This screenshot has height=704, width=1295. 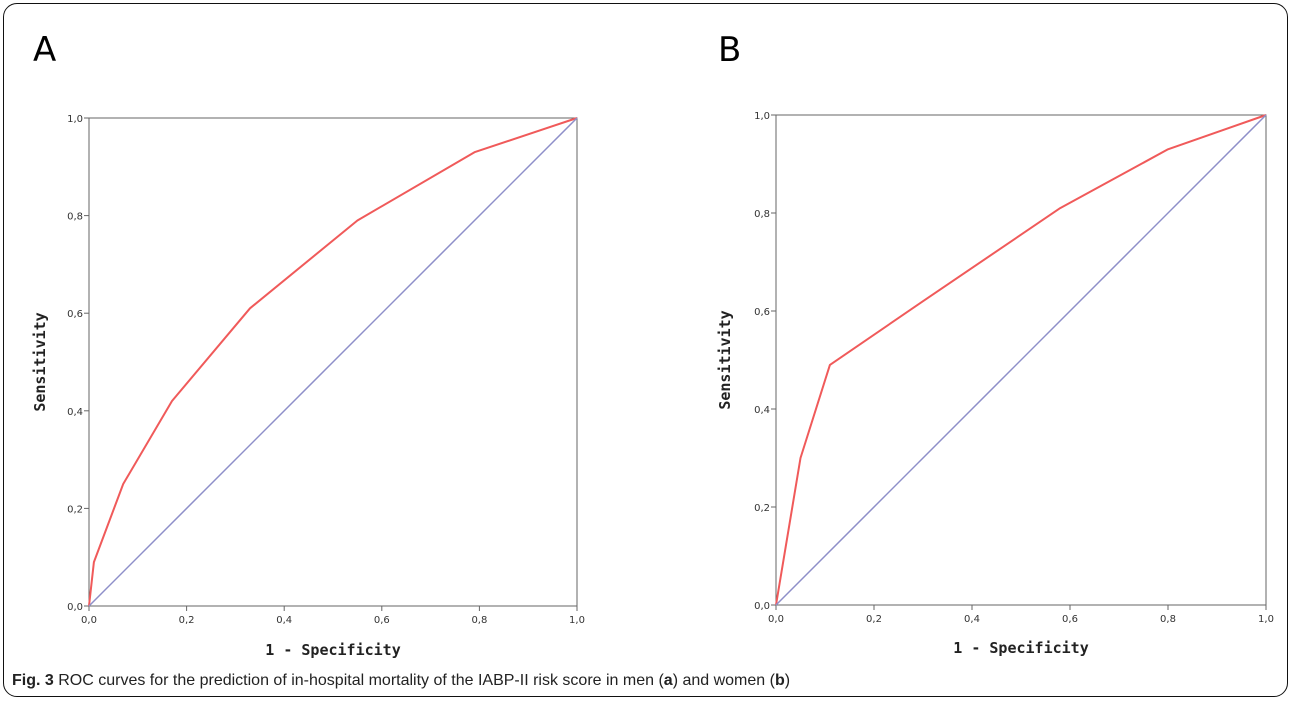 What do you see at coordinates (762, 214) in the screenshot?
I see `y-tick-label-b-4: 0,8` at bounding box center [762, 214].